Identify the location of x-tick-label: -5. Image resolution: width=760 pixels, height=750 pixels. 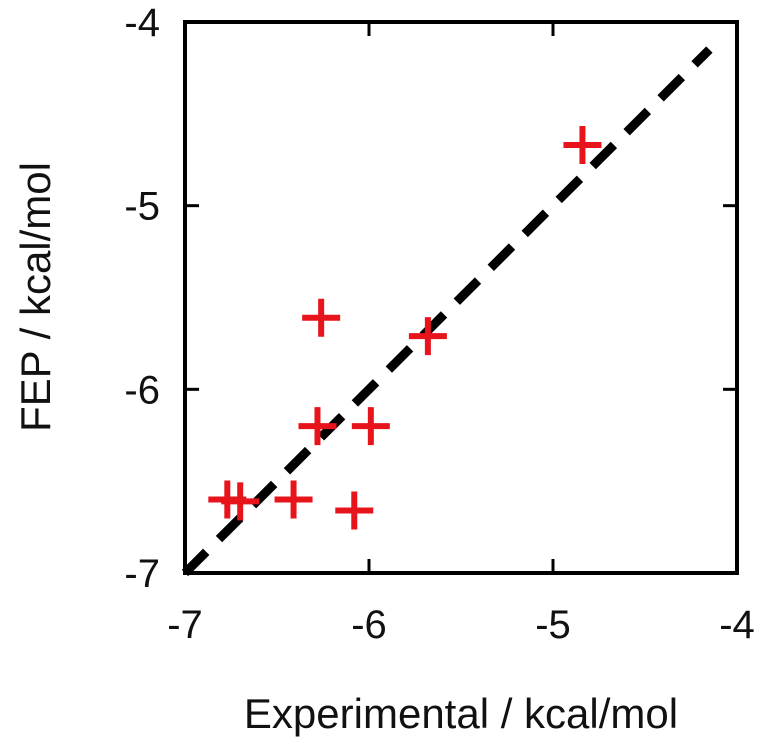
(553, 625).